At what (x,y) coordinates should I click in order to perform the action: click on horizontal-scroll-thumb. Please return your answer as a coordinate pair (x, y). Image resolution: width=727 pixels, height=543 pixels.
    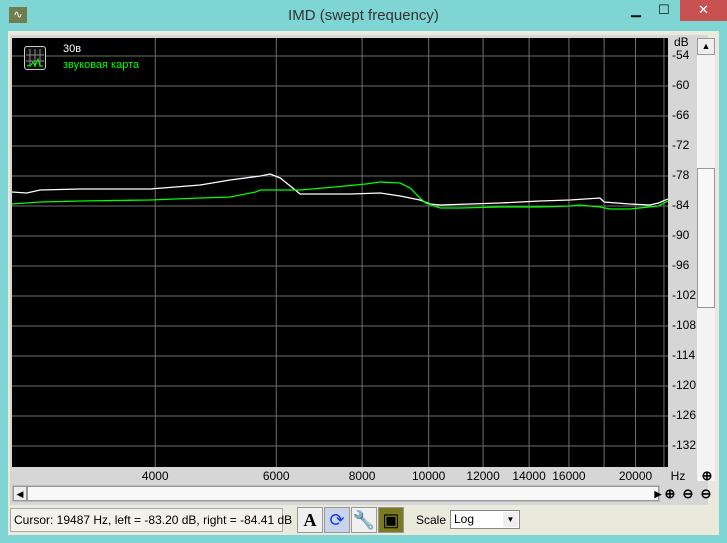
    Looking at the image, I should click on (343, 493).